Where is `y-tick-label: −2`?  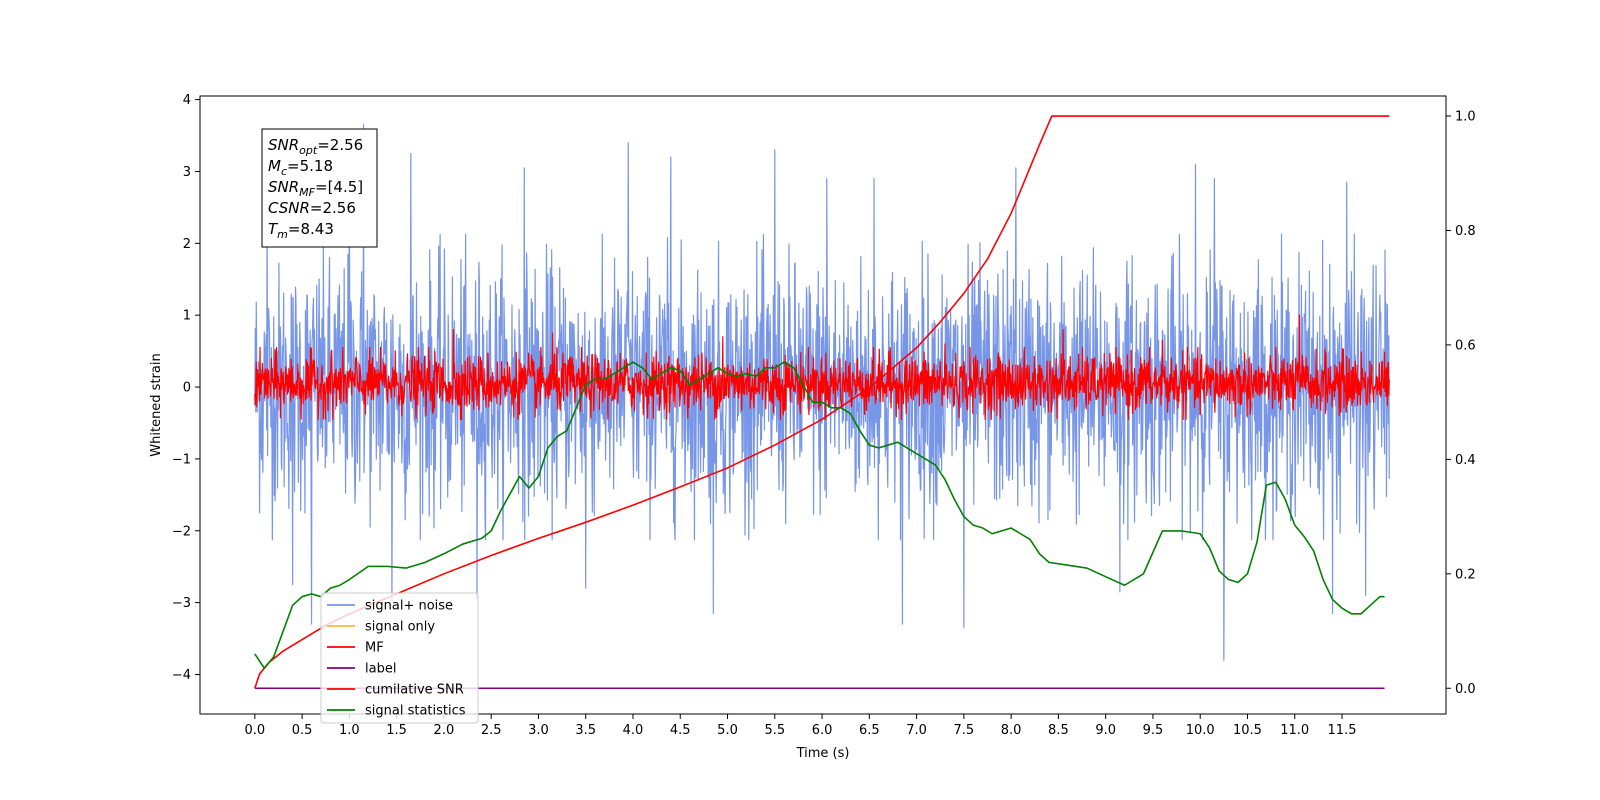 y-tick-label: −2 is located at coordinates (181, 531).